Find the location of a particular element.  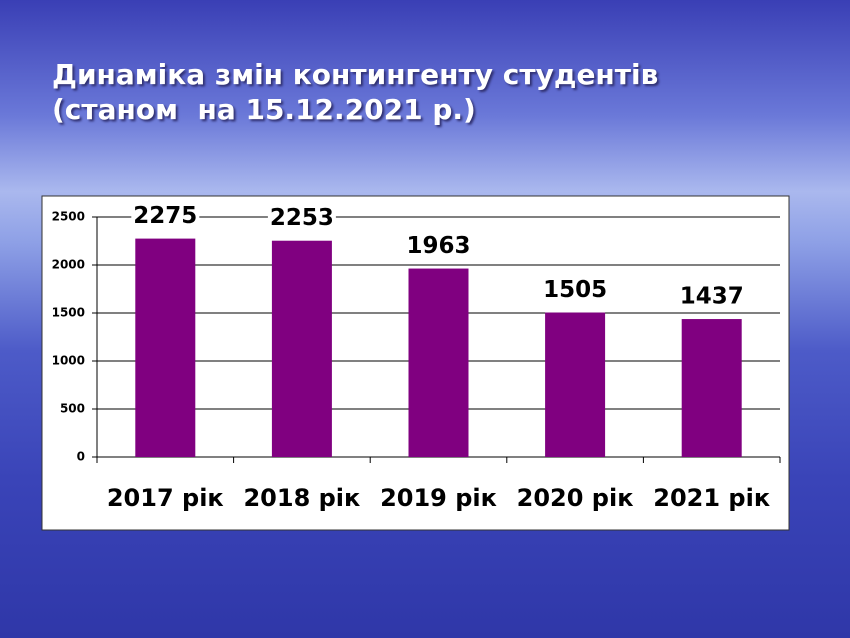

x-tick-label: 2019 рік is located at coordinates (438, 498).